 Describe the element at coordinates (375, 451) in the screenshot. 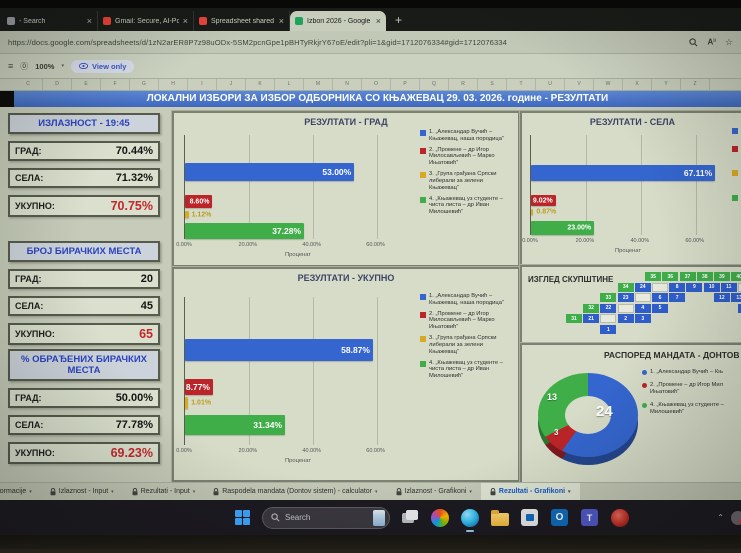

I see `x-tick-label: 60.00%` at that location.